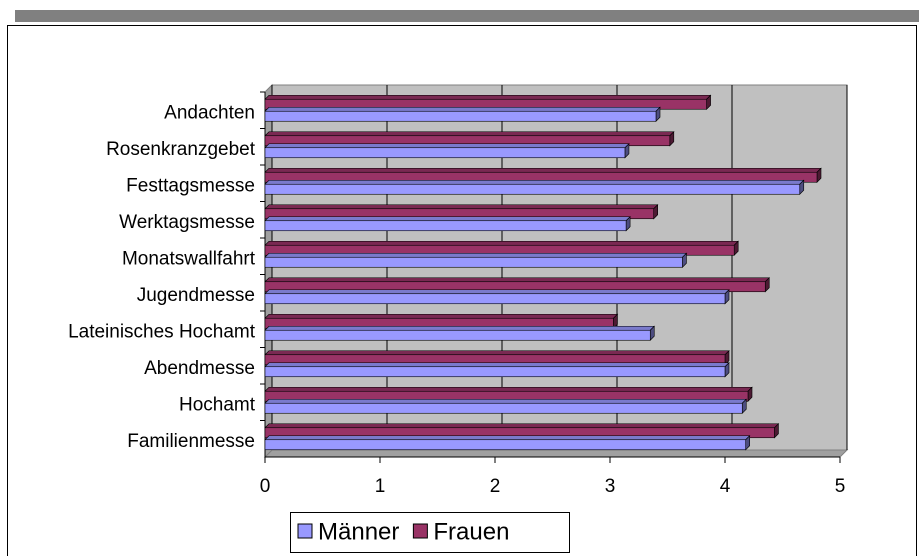 Image resolution: width=919 pixels, height=556 pixels. I want to click on floor, so click(556, 453).